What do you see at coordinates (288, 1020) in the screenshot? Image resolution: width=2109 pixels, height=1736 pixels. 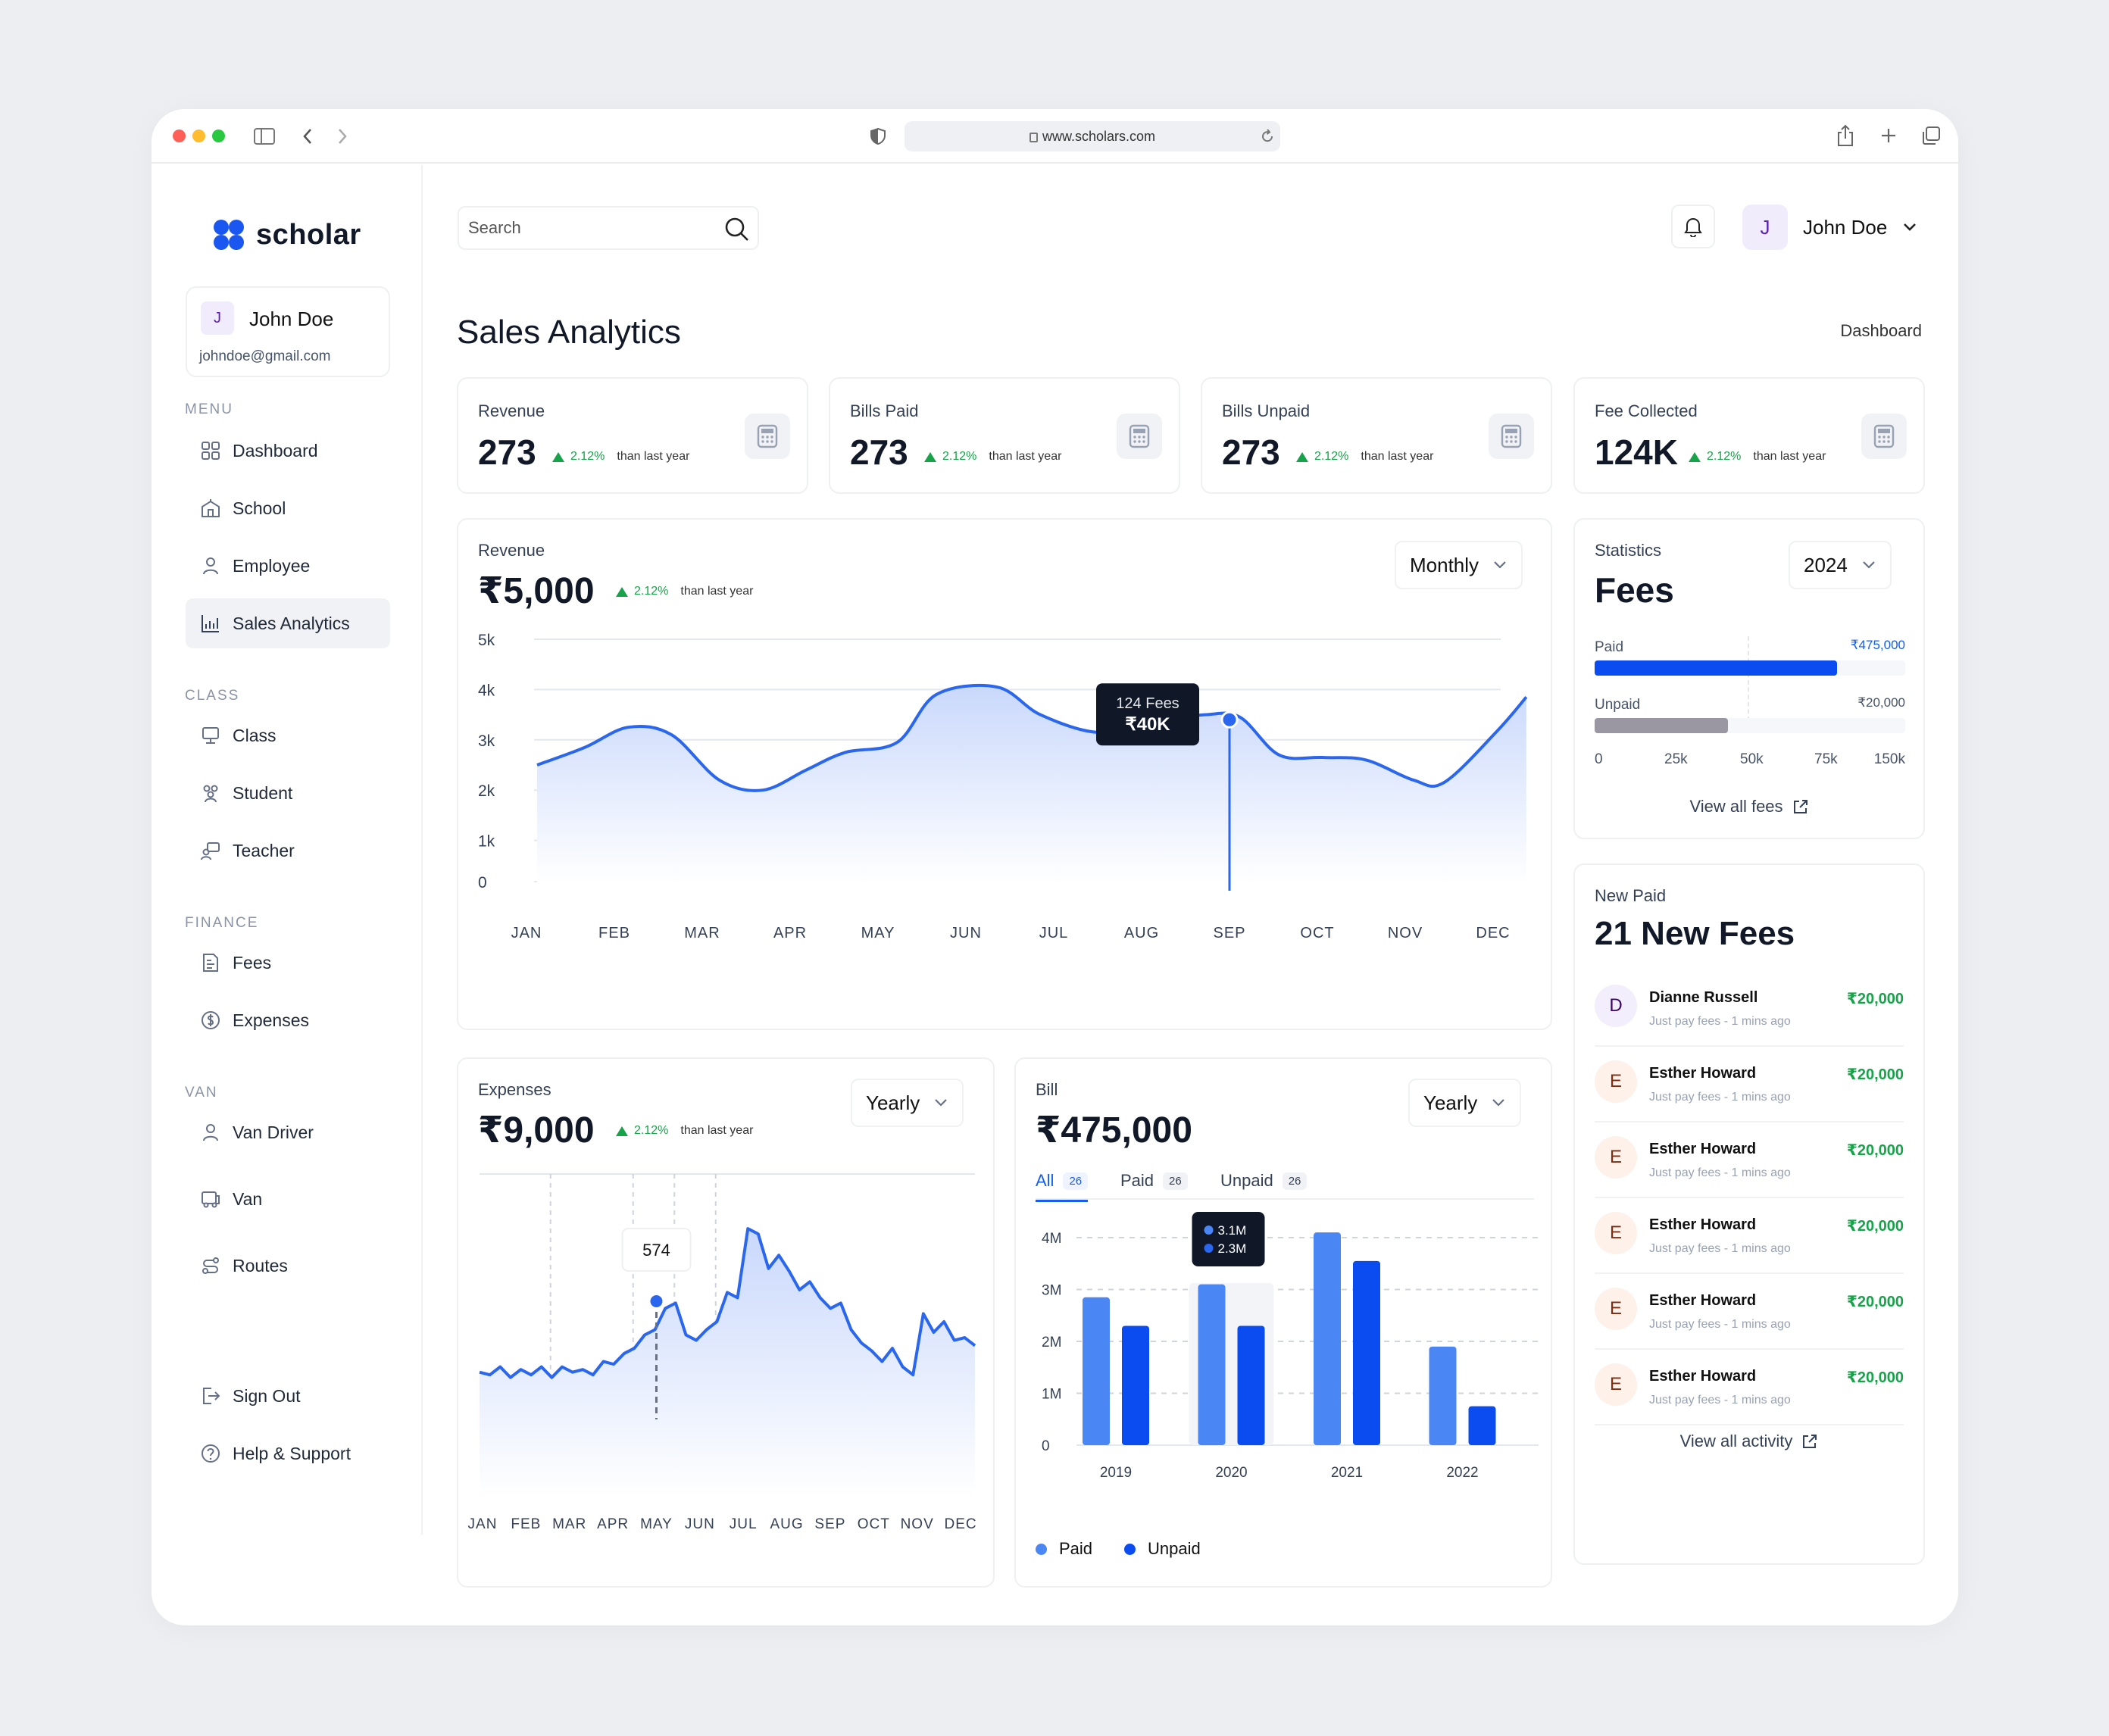 I see `sidebar-item-expenses: Expenses` at bounding box center [288, 1020].